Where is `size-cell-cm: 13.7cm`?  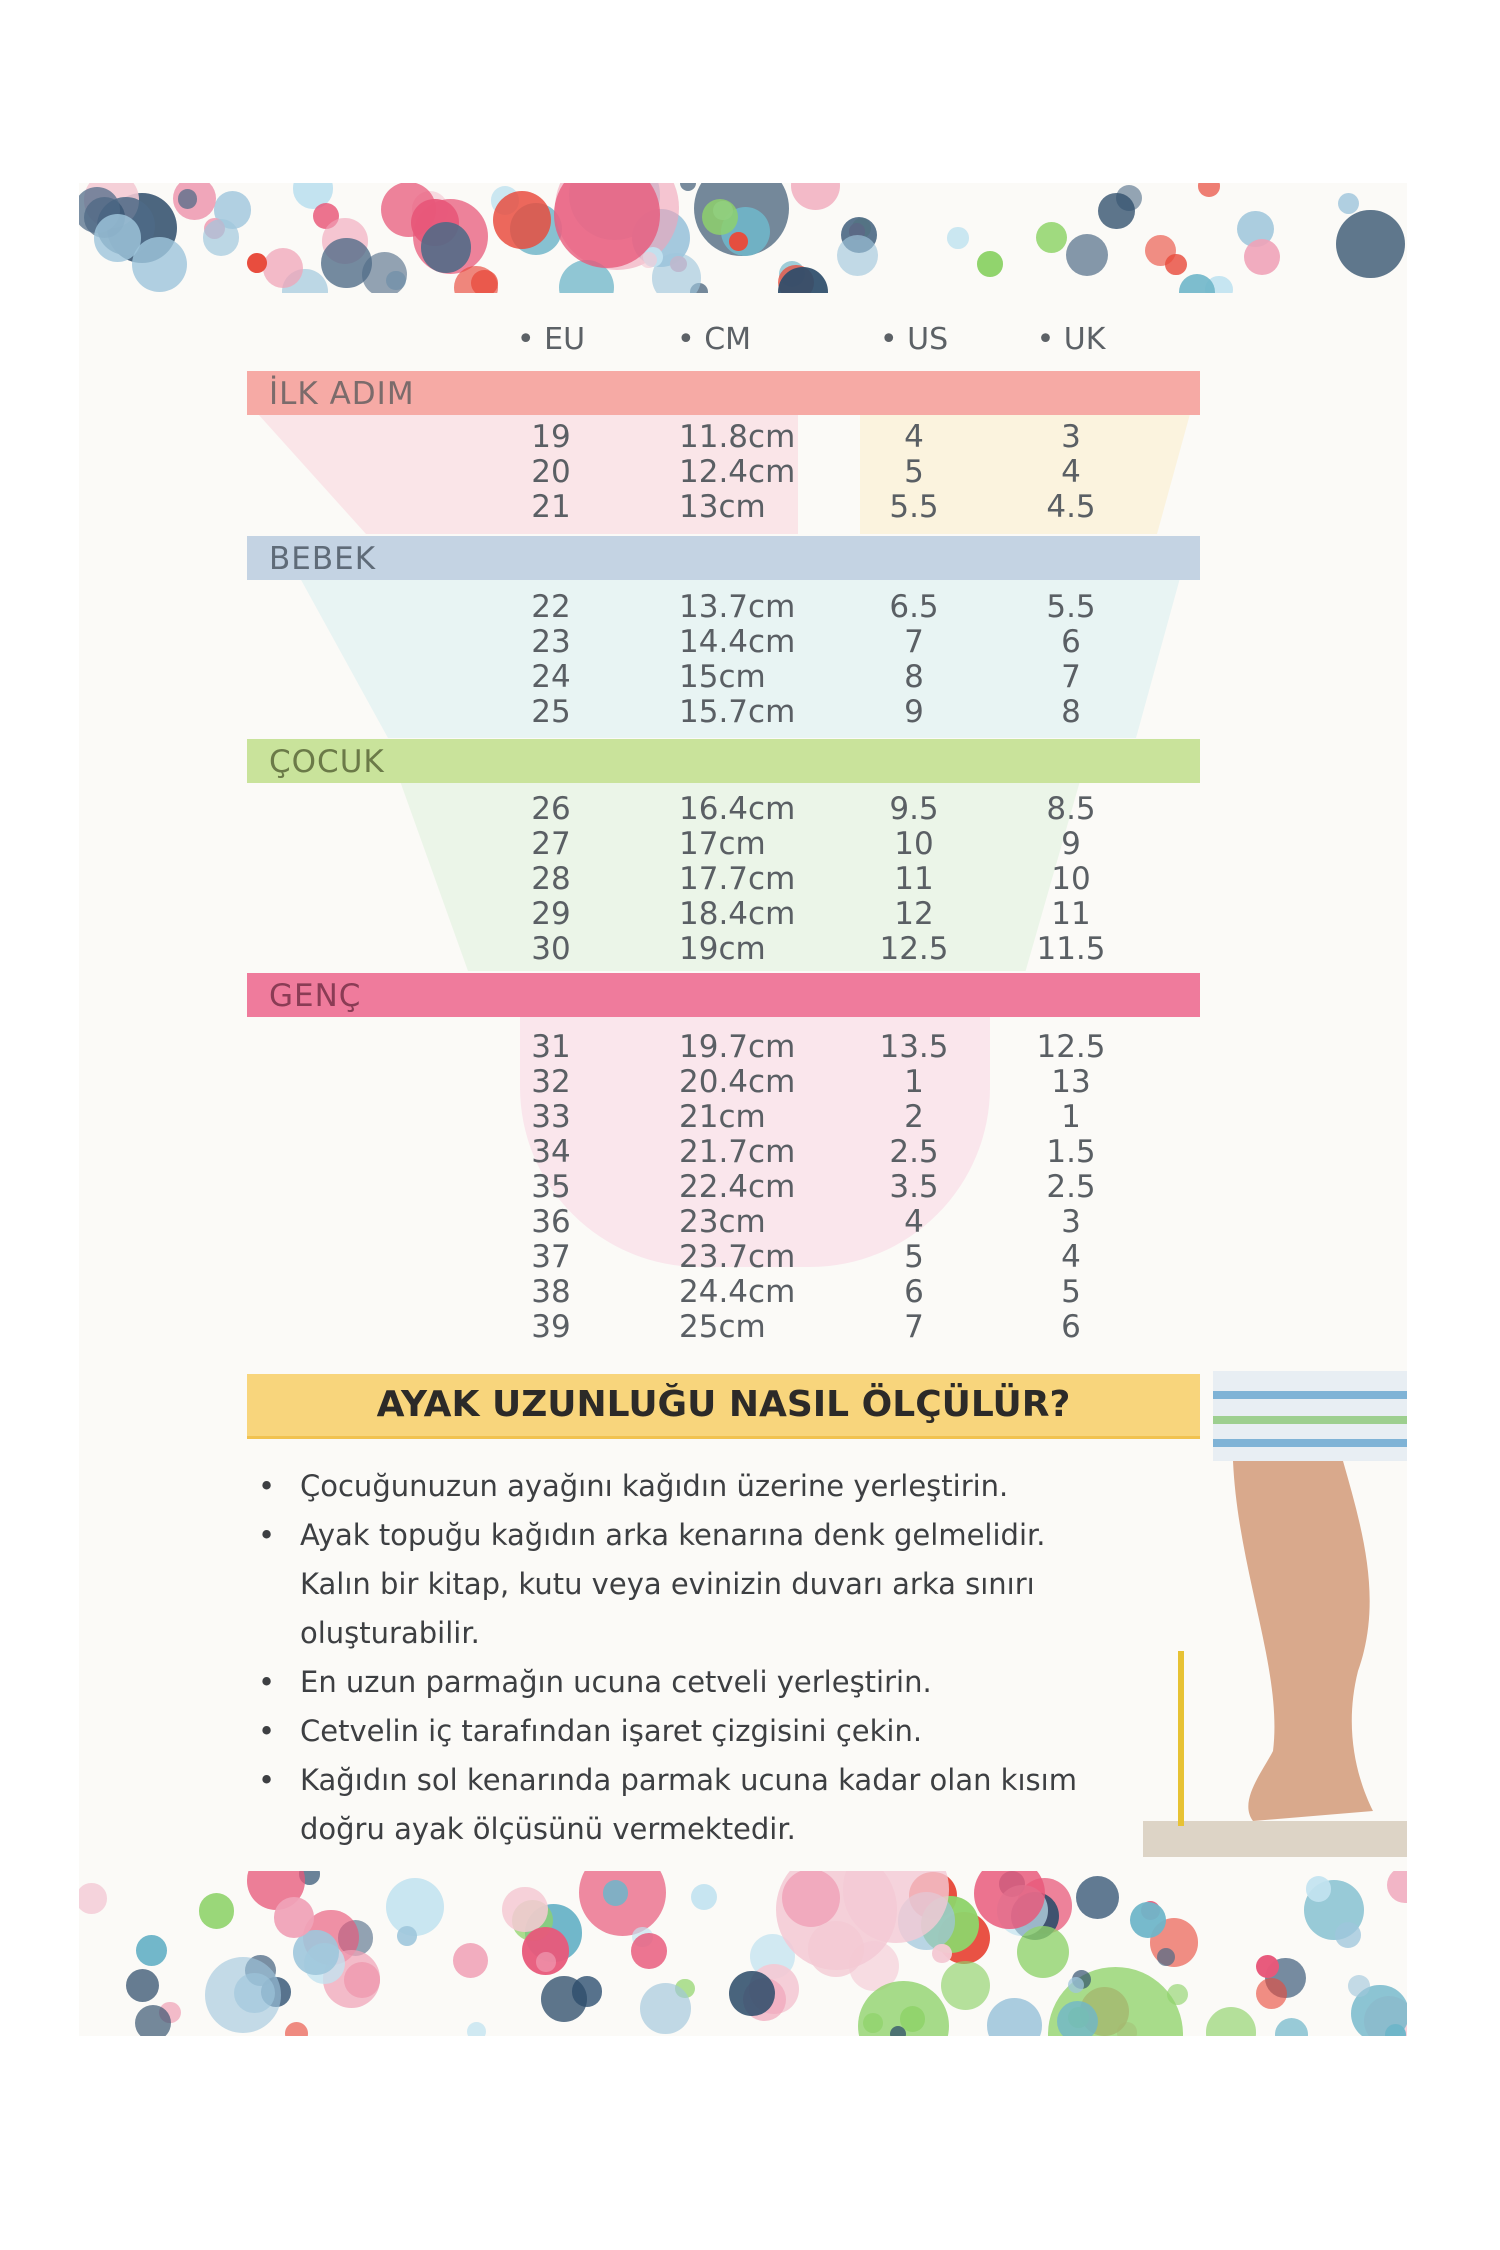
size-cell-cm: 13.7cm is located at coordinates (737, 607).